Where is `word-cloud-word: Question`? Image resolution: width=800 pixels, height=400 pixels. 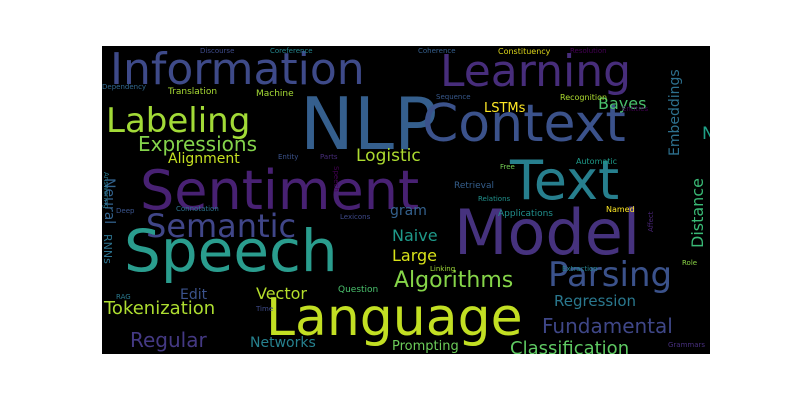 word-cloud-word: Question is located at coordinates (358, 290).